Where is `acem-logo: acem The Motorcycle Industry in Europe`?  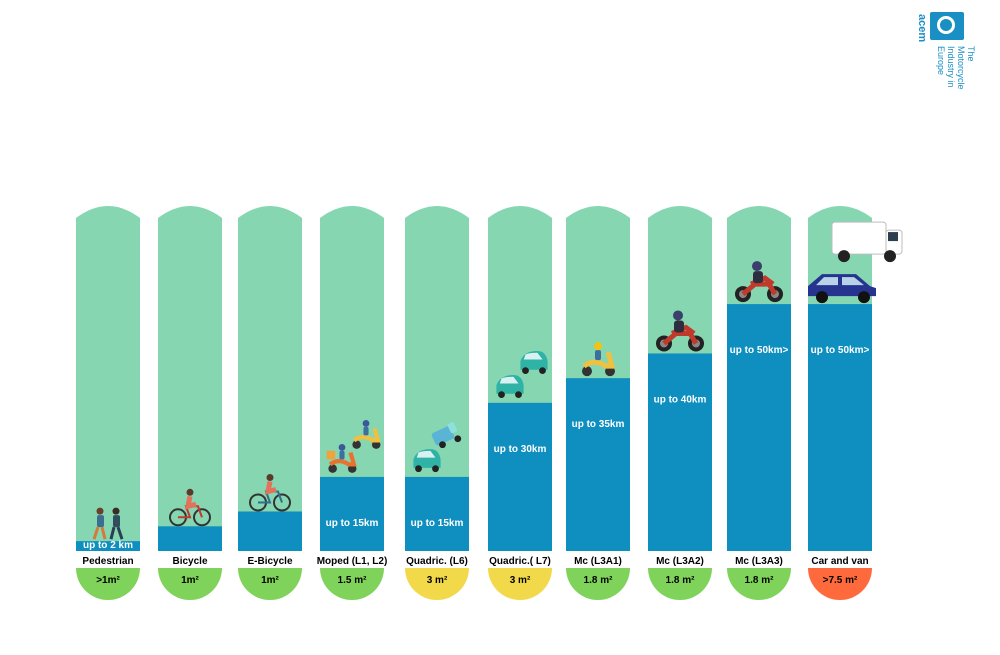 acem-logo: acem The Motorcycle Industry in Europe is located at coordinates (952, 55).